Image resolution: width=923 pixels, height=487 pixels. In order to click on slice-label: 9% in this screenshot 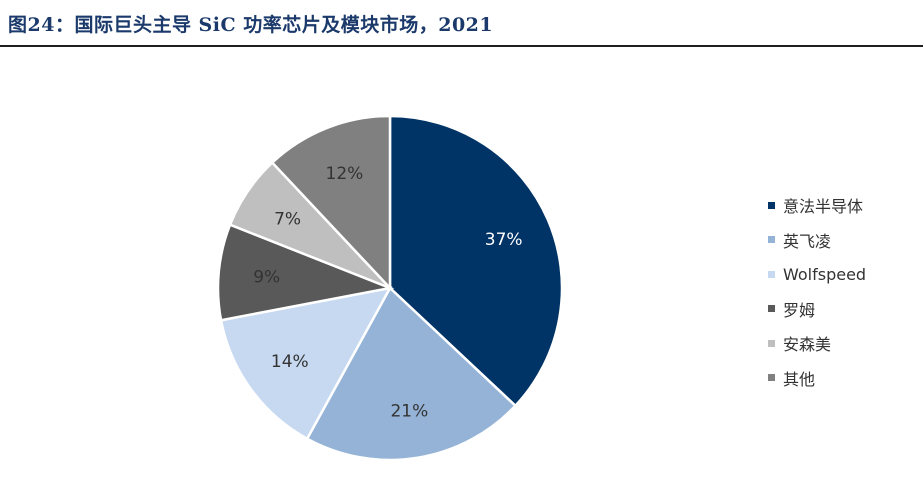, I will do `click(266, 277)`.